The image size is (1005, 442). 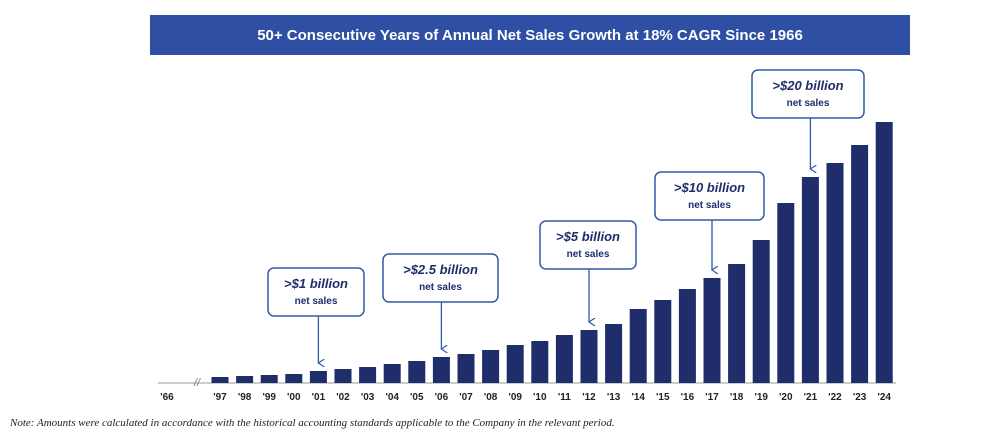 What do you see at coordinates (245, 397) in the screenshot?
I see `x-tick-label: '98` at bounding box center [245, 397].